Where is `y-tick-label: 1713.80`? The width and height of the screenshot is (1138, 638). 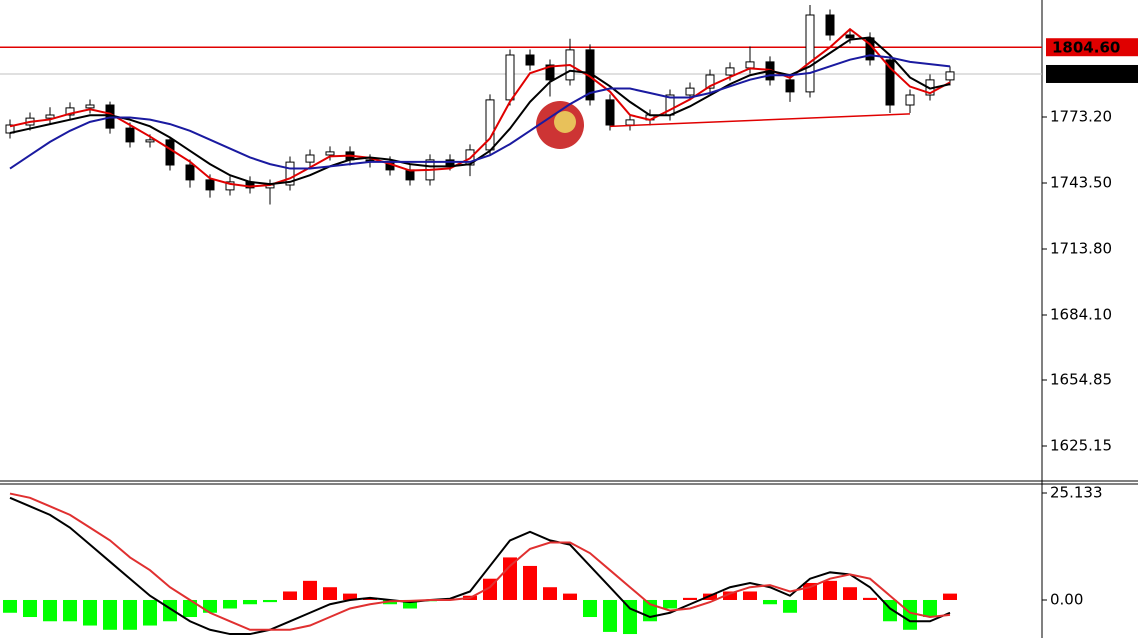
y-tick-label: 1713.80 is located at coordinates (1081, 249).